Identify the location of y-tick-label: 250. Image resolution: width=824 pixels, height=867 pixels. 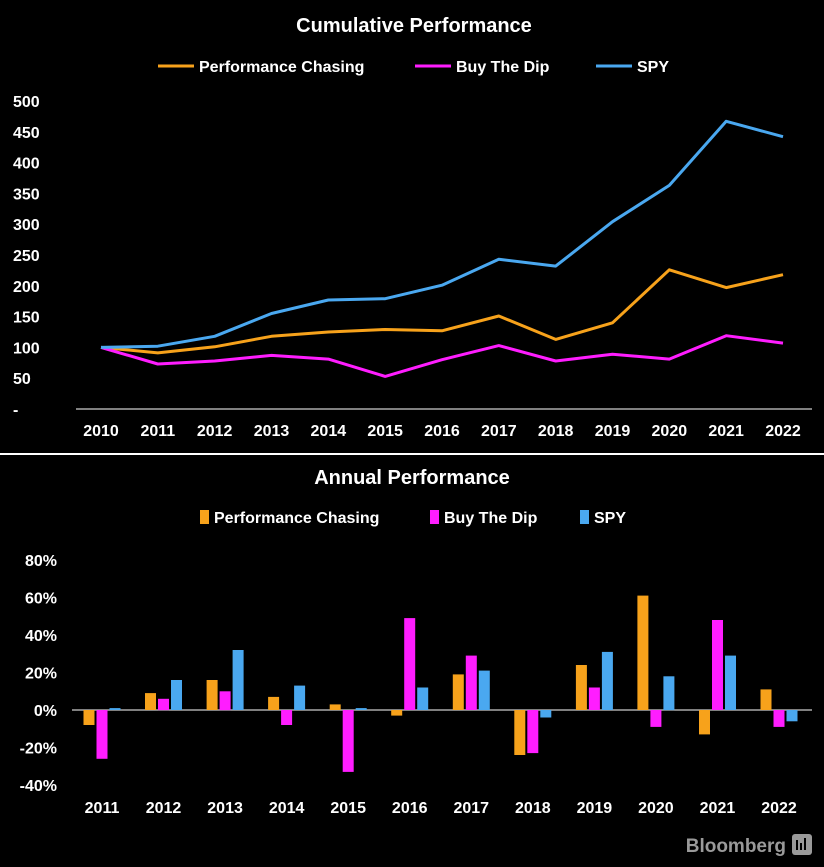
(26, 256).